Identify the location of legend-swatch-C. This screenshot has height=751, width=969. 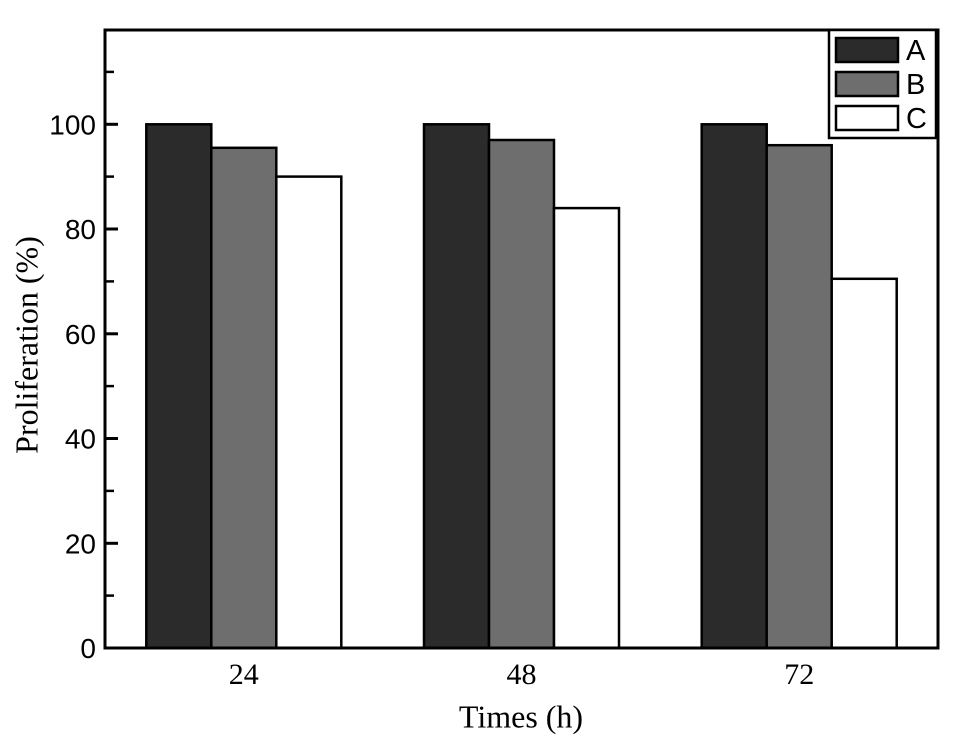
(867, 118).